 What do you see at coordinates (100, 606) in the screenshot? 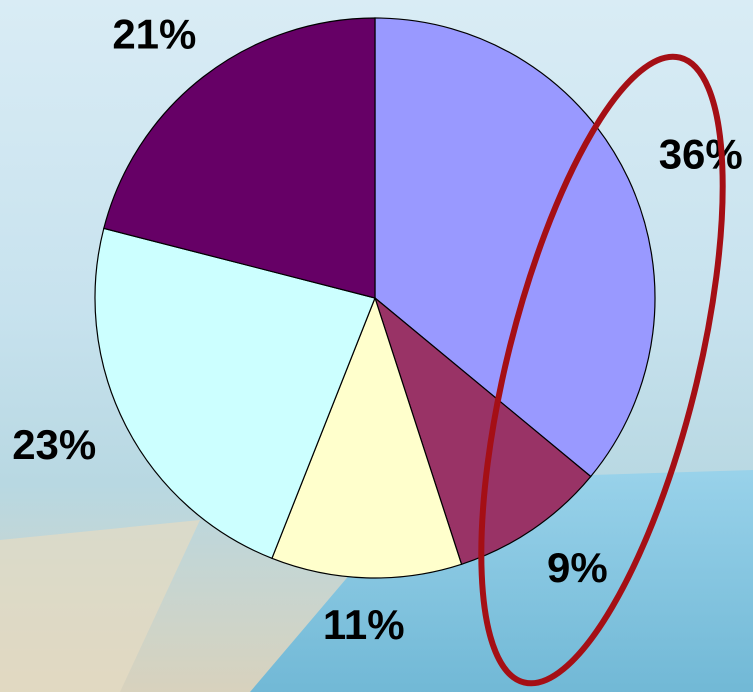
I see `deck-background` at bounding box center [100, 606].